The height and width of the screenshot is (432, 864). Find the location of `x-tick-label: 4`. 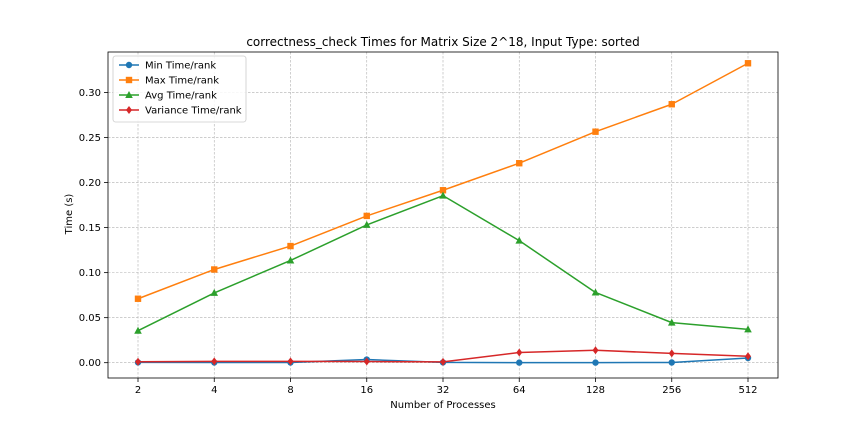

x-tick-label: 4 is located at coordinates (214, 390).